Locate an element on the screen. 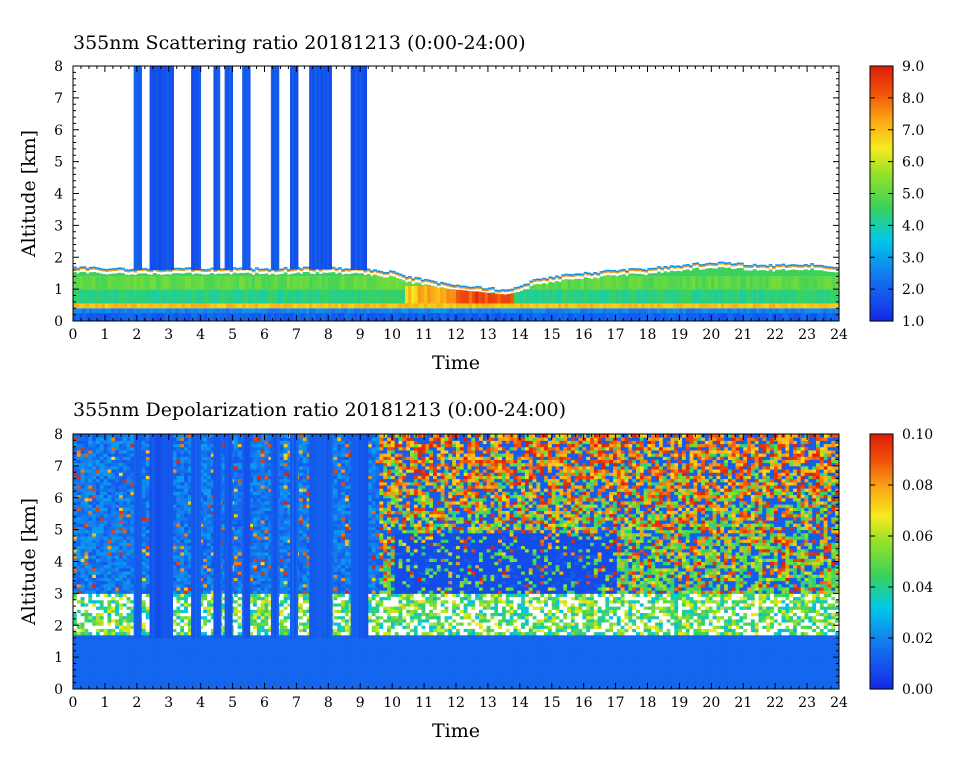 This screenshot has width=960, height=770. colorbar-tick-label: 9.0 is located at coordinates (913, 67).